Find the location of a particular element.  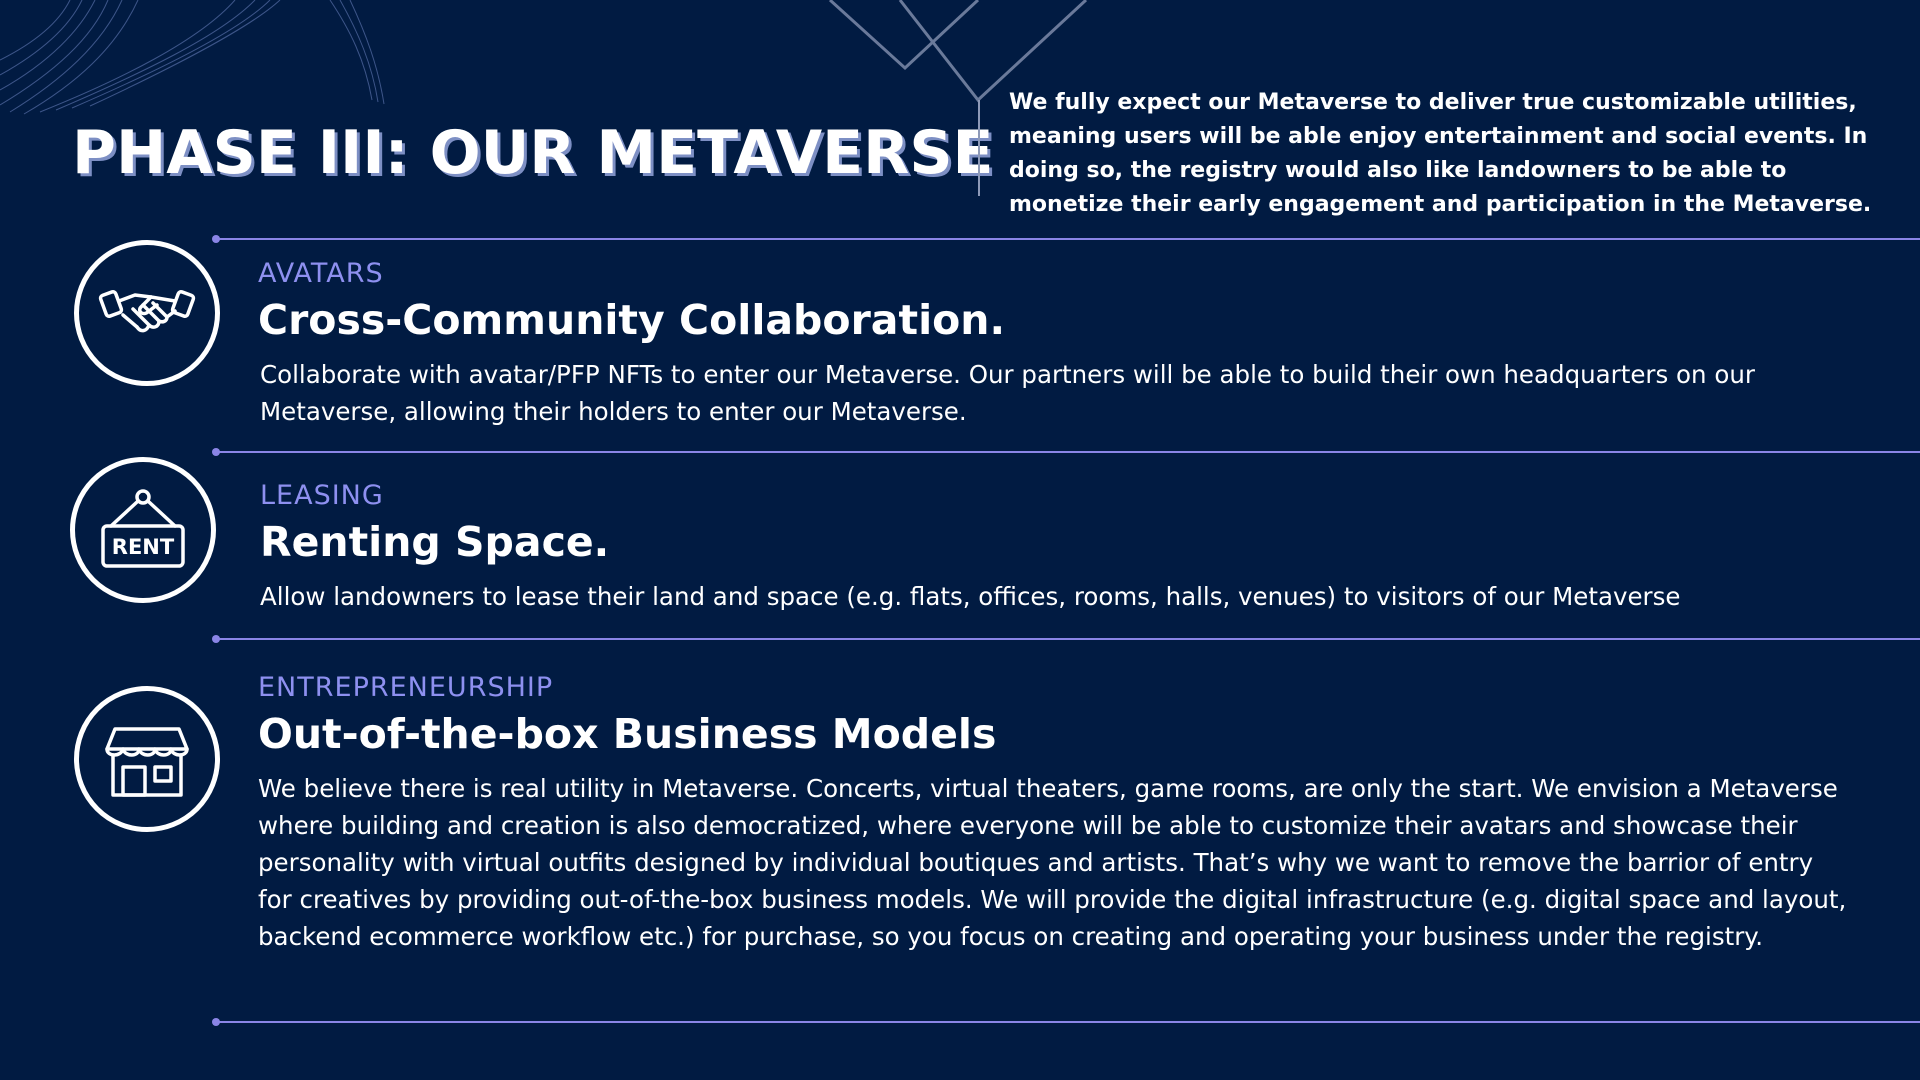

header-divider is located at coordinates (979, 148).